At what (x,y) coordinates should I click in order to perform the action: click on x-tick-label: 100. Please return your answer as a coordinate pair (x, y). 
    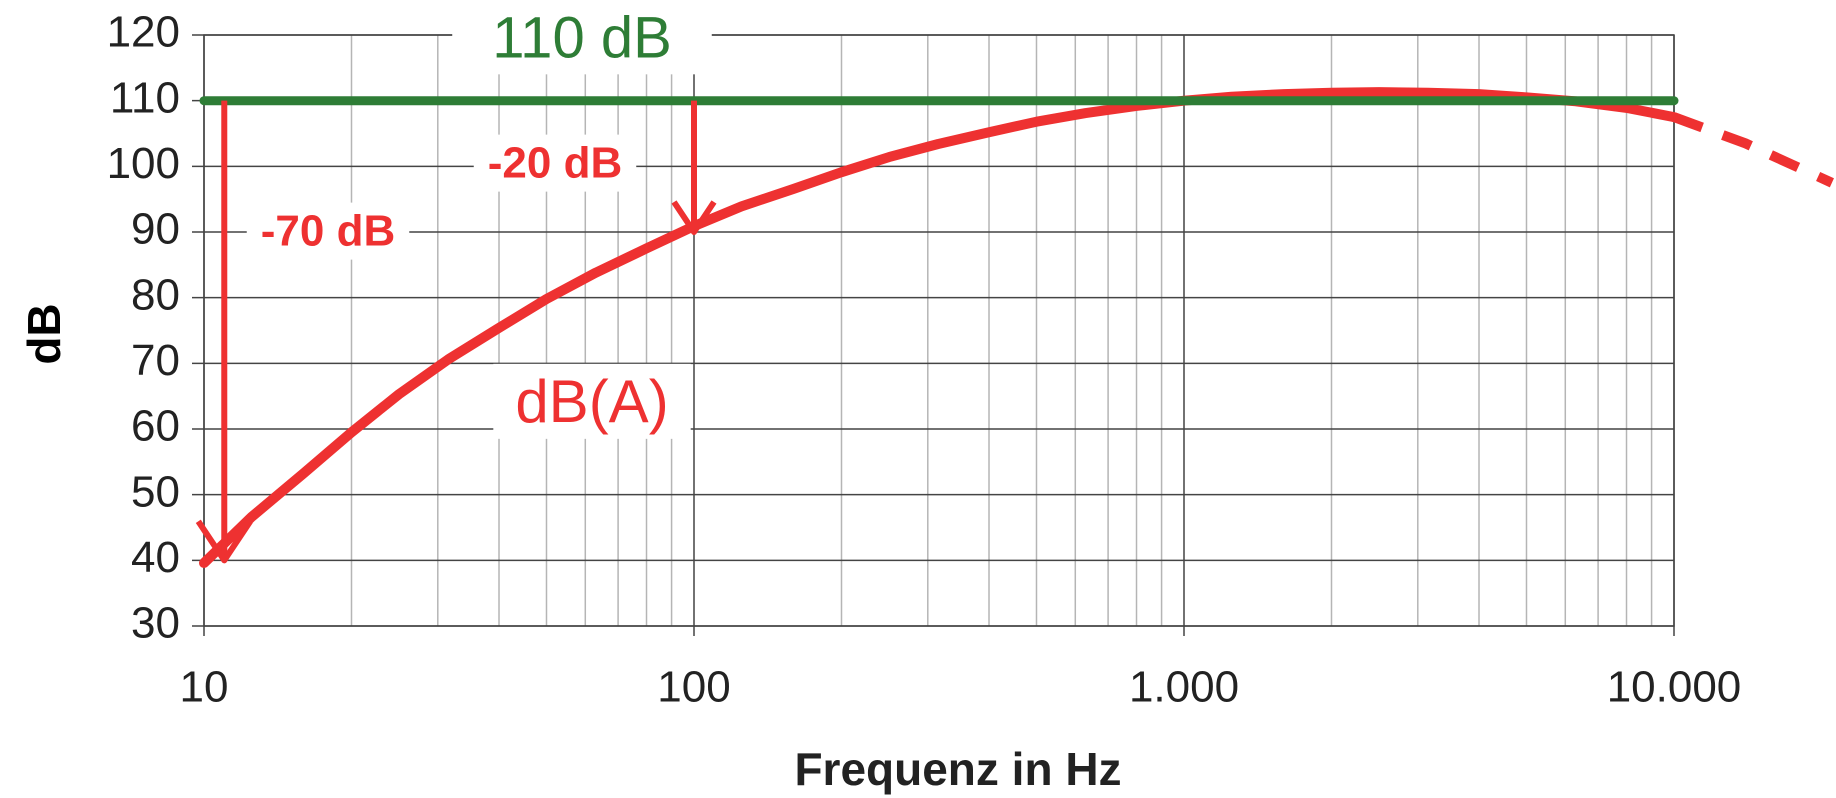
    Looking at the image, I should click on (693, 687).